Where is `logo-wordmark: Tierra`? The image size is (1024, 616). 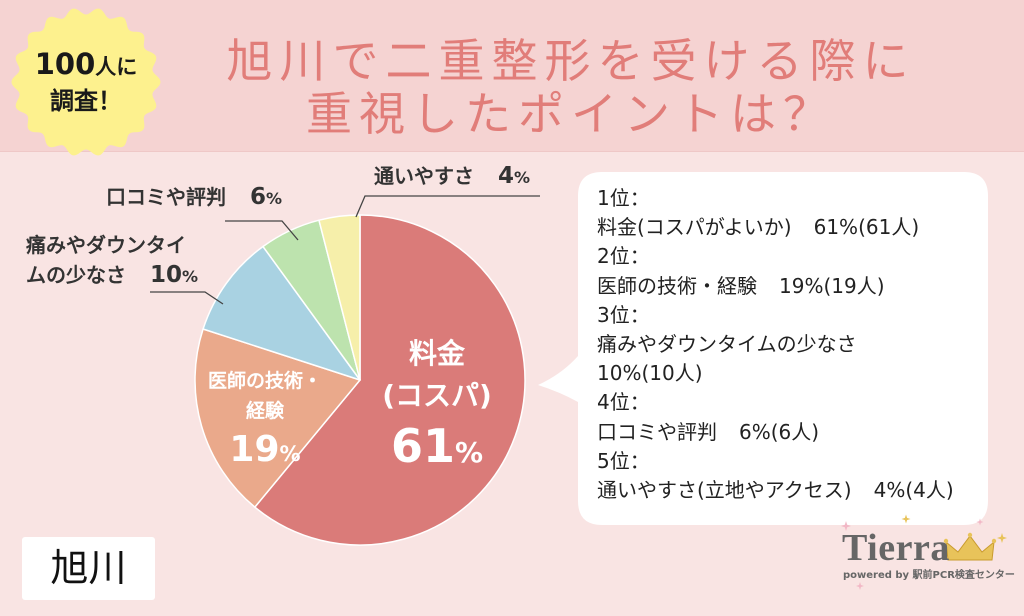 logo-wordmark: Tierra is located at coordinates (896, 548).